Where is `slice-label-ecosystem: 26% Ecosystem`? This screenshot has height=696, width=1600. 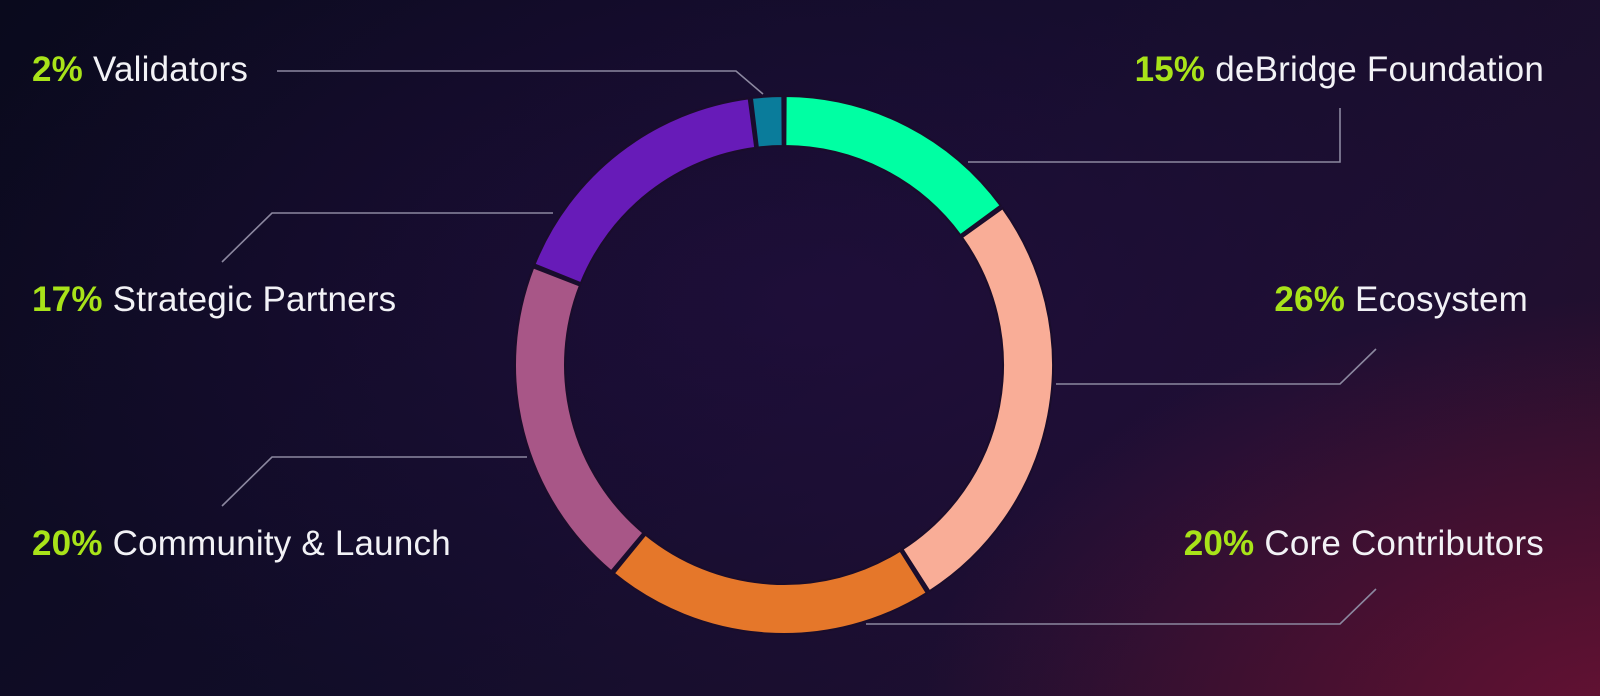 slice-label-ecosystem: 26% Ecosystem is located at coordinates (1401, 300).